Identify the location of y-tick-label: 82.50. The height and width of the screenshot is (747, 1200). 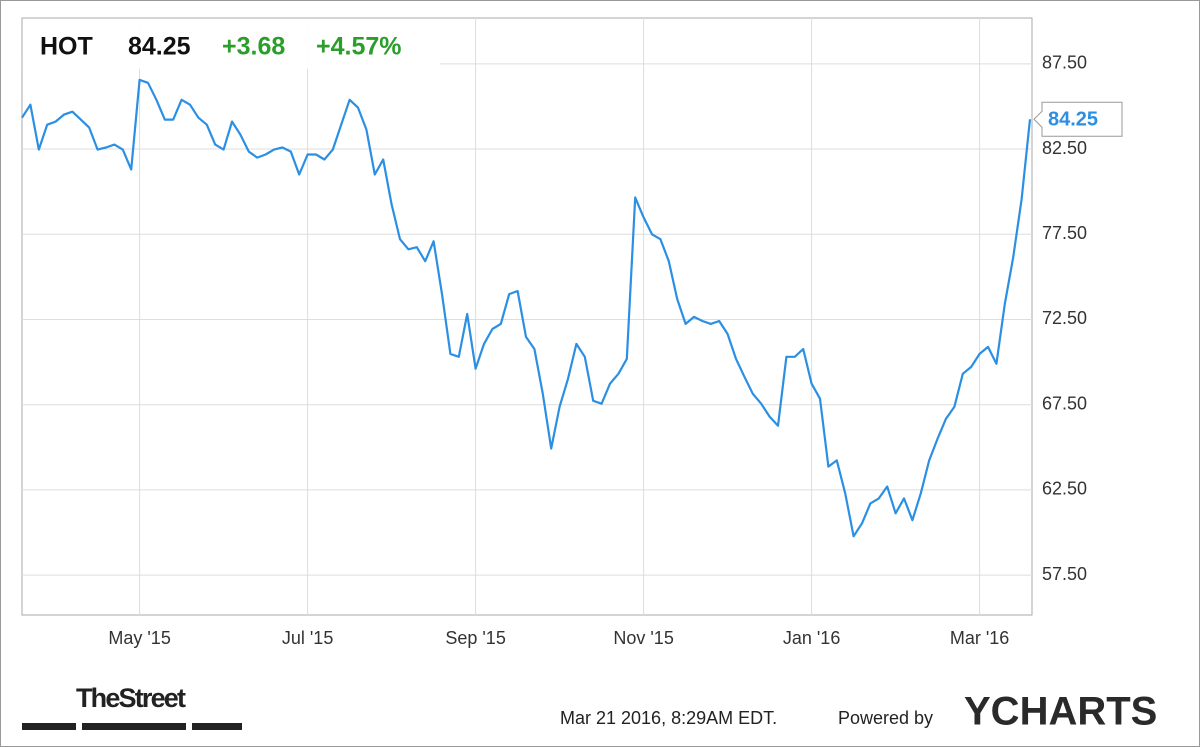
(1064, 148).